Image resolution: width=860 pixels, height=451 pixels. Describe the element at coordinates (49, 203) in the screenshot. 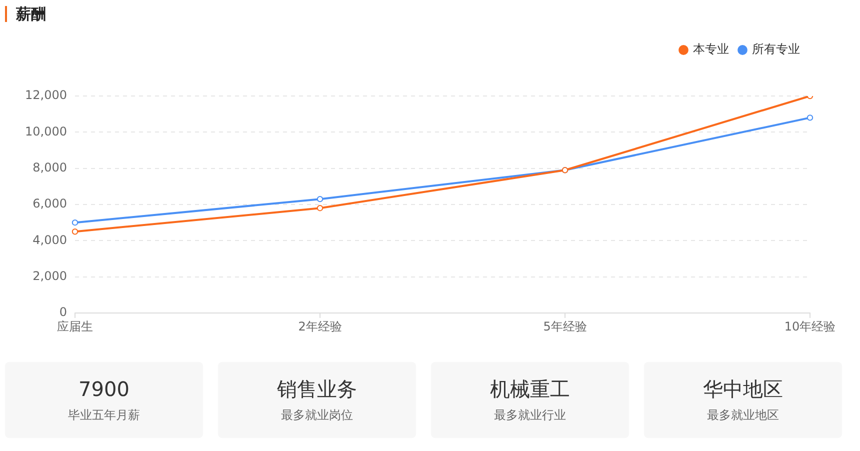

I see `y-tick-label: 6,000` at that location.